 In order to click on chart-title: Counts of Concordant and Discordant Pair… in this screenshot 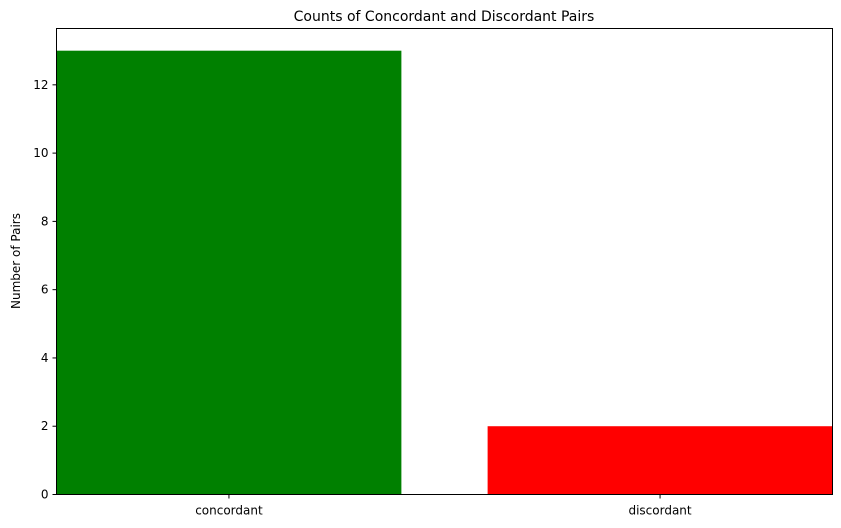, I will do `click(444, 17)`.